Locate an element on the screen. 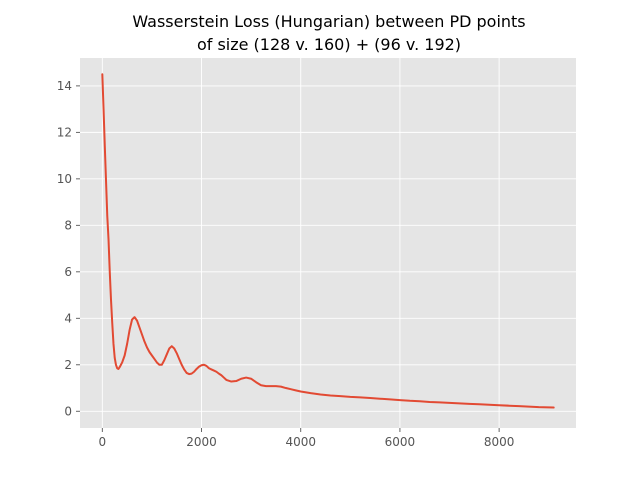 Image resolution: width=640 pixels, height=484 pixels. x-axis-ticks: 0 2000 4000 6000 8000 is located at coordinates (306, 438).